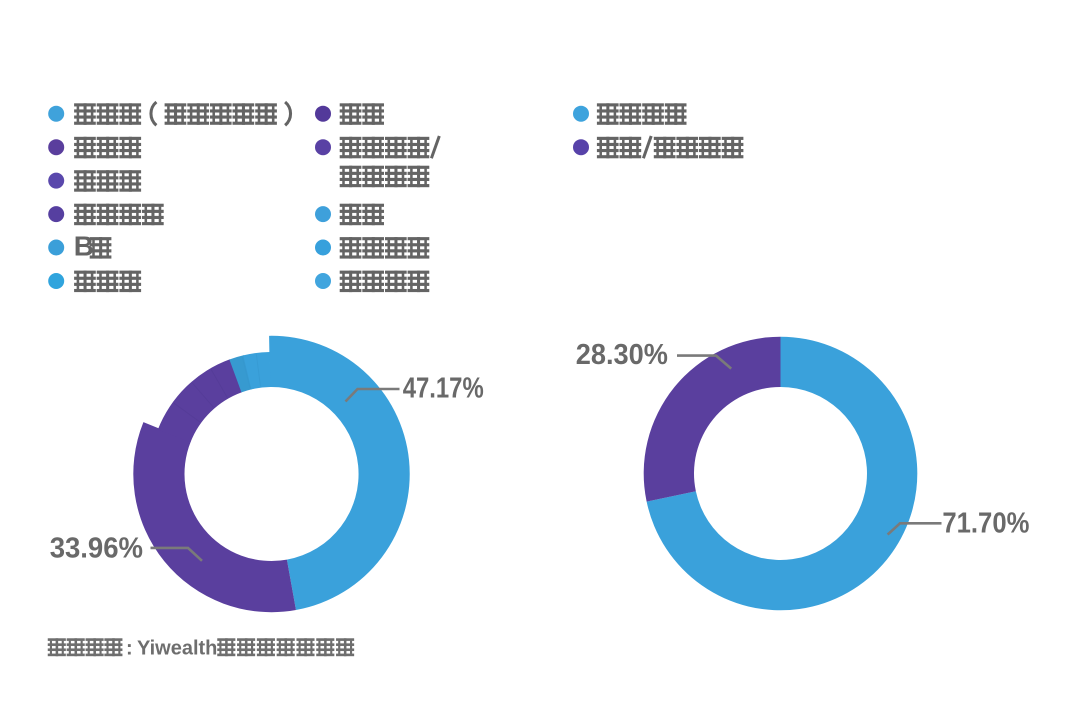  Describe the element at coordinates (97, 548) in the screenshot. I see `svg-text: 33.96%` at that location.